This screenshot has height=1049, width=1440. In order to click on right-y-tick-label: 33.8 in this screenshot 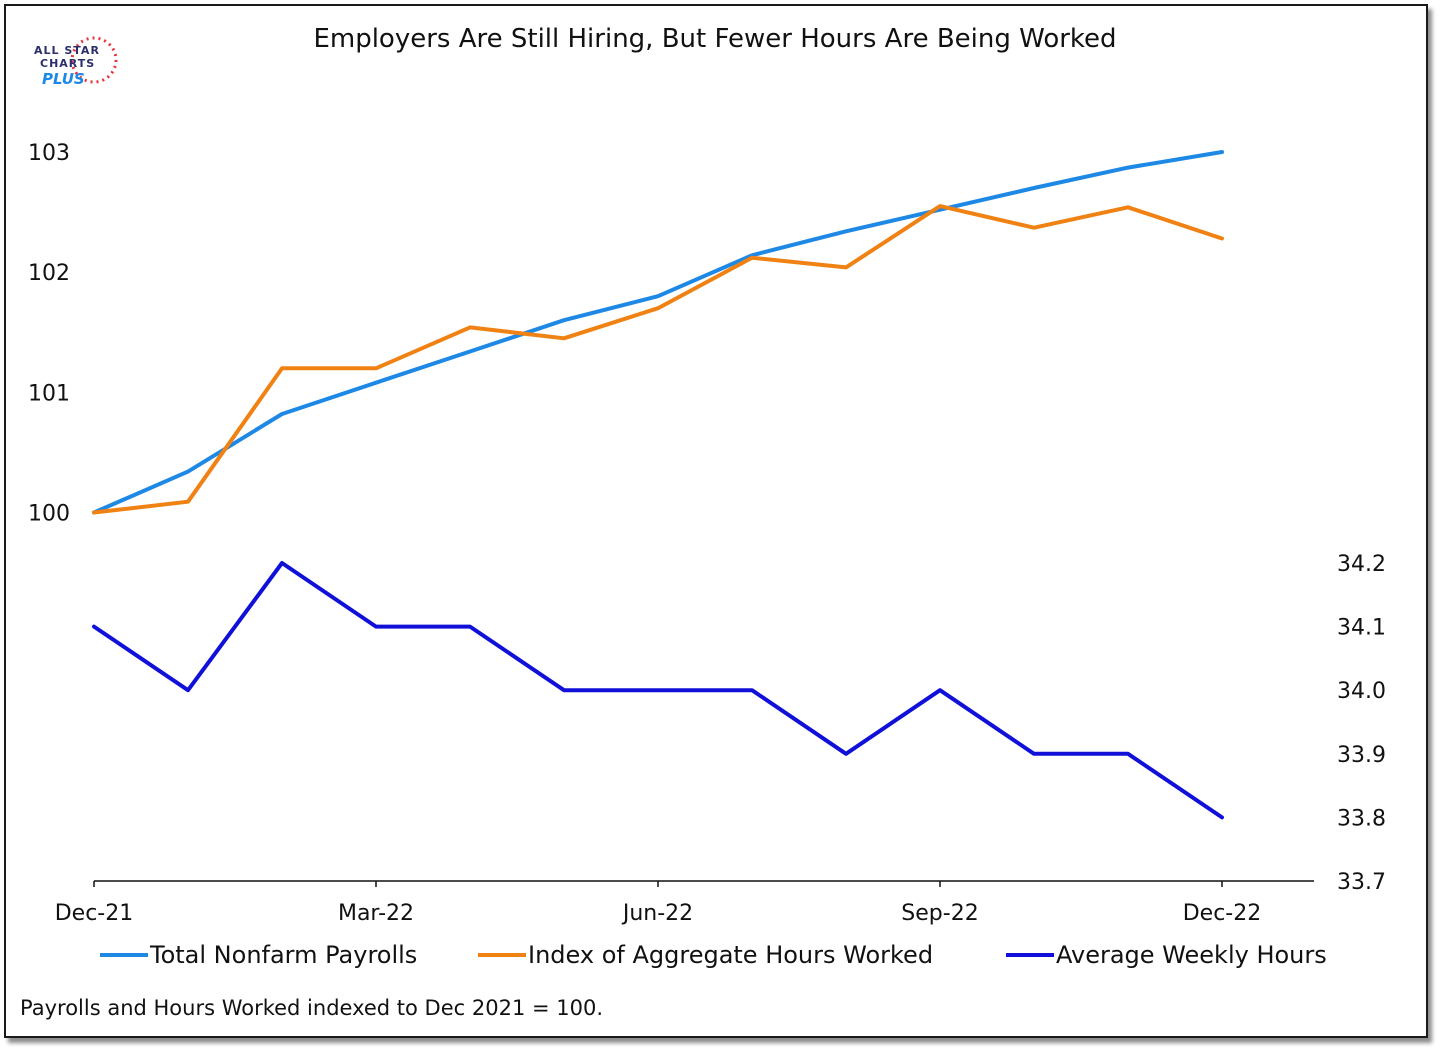, I will do `click(1361, 818)`.